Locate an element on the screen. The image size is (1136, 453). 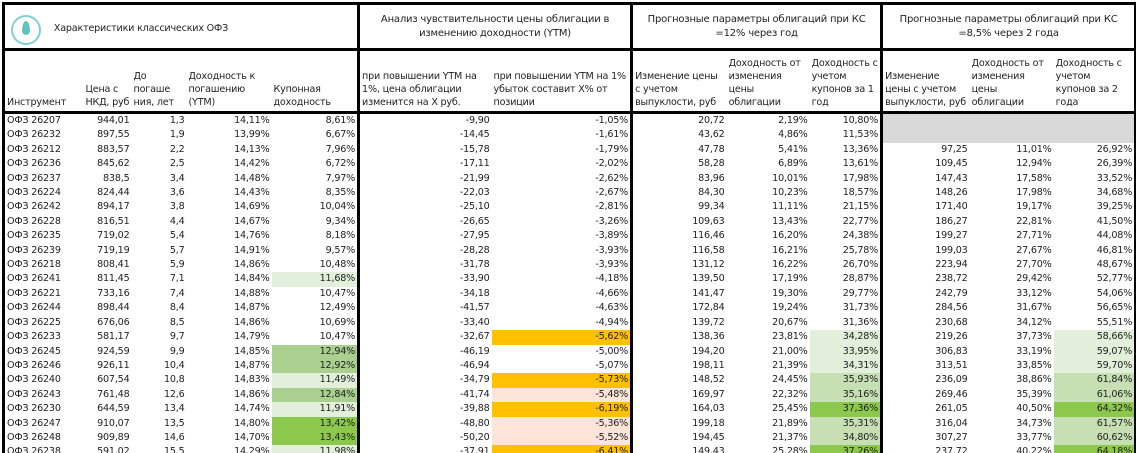
value-cell: 5,7 is located at coordinates (177, 250).